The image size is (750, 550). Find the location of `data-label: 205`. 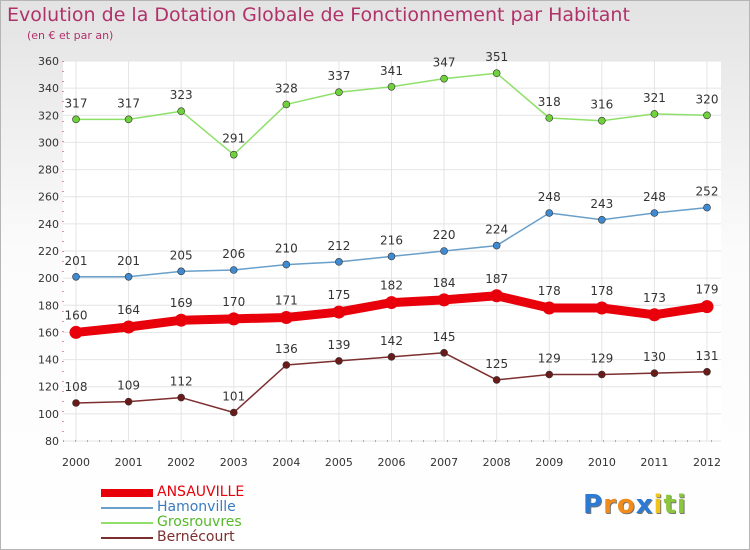

data-label: 205 is located at coordinates (181, 255).